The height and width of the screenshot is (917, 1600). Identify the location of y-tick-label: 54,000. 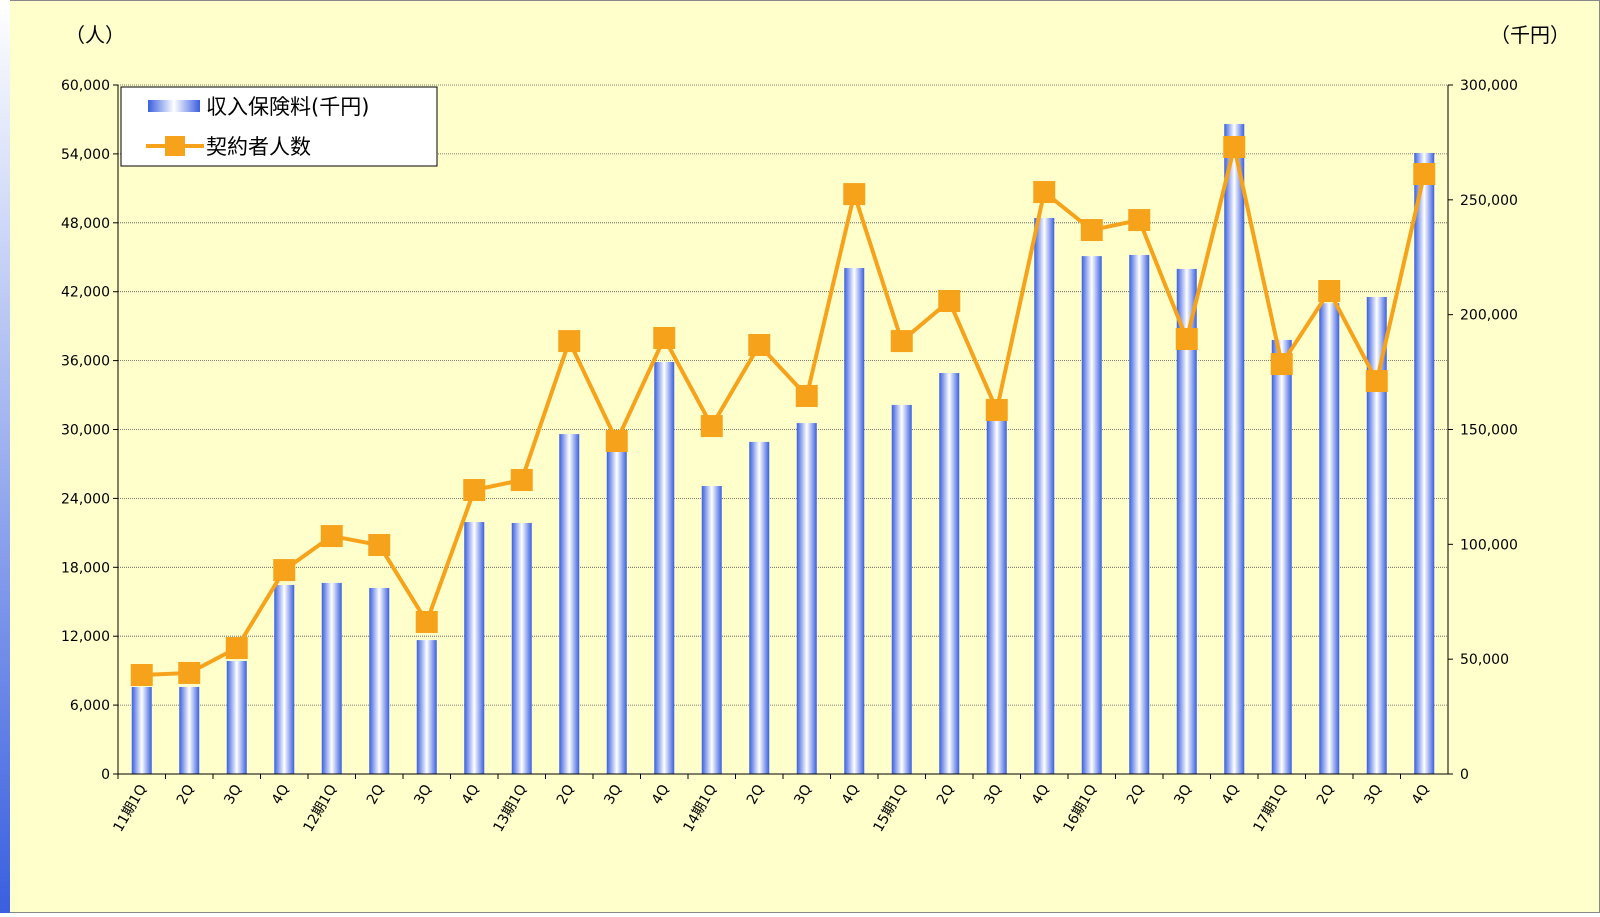
(85, 155).